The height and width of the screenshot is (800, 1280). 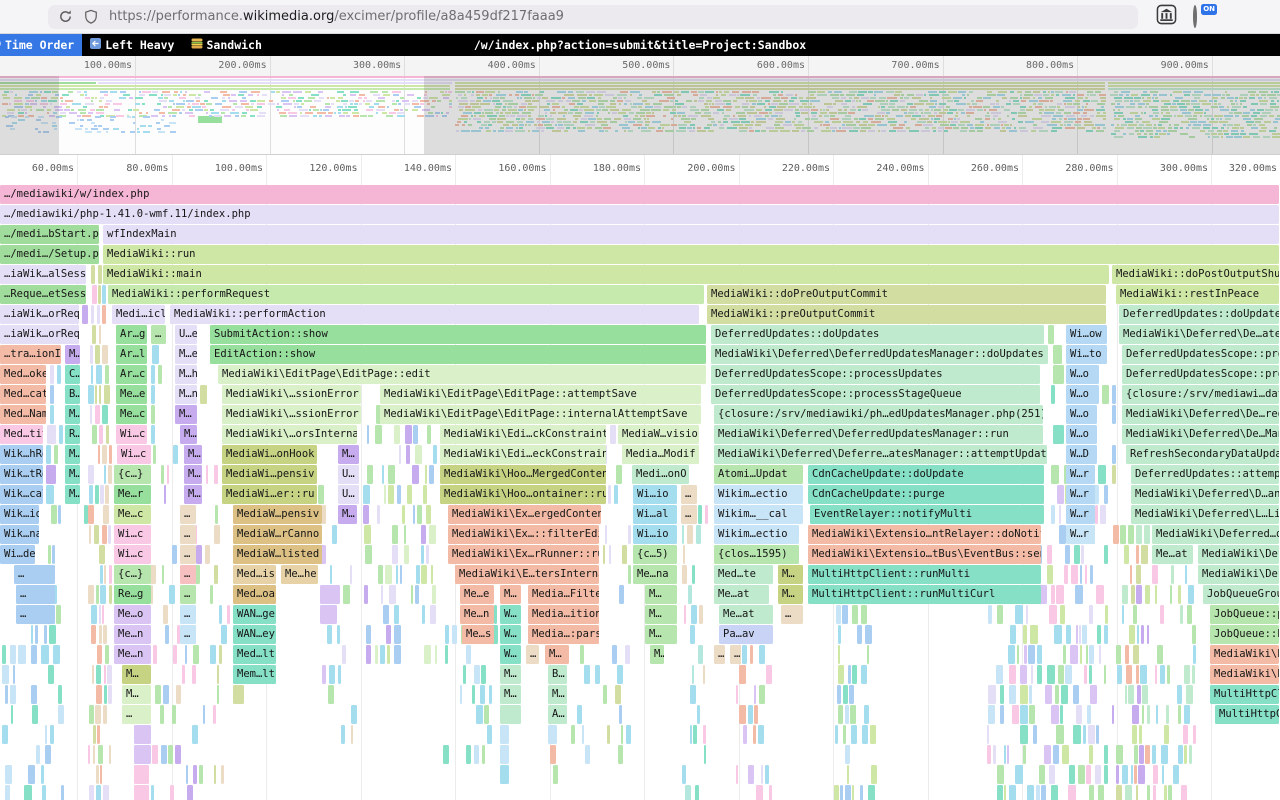 I want to click on frame-block: MediaW…visio, so click(x=658, y=434).